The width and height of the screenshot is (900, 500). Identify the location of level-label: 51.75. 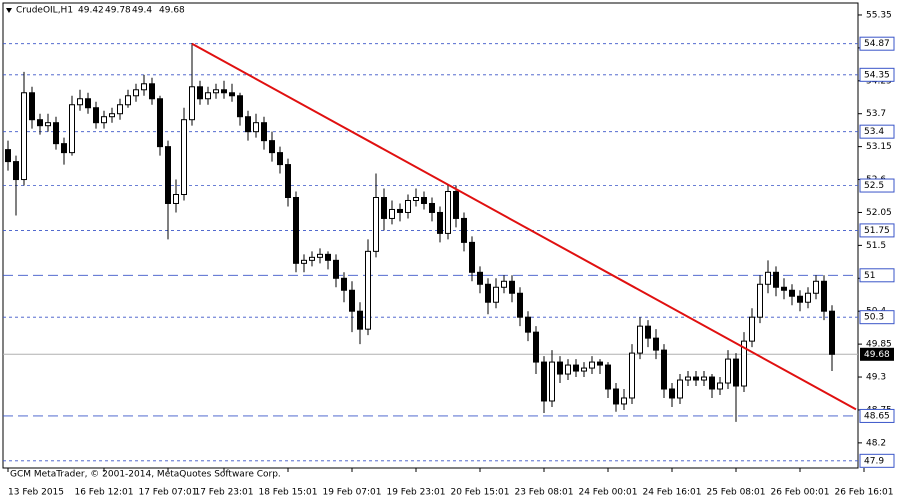
(877, 231).